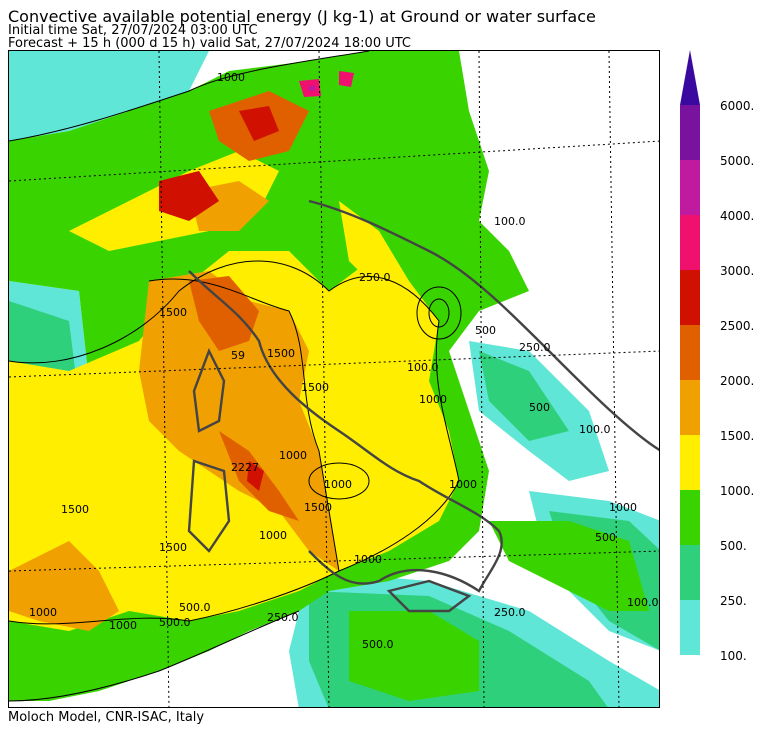 The width and height of the screenshot is (760, 731). Describe the element at coordinates (737, 106) in the screenshot. I see `colorbar-label: 6000.` at that location.